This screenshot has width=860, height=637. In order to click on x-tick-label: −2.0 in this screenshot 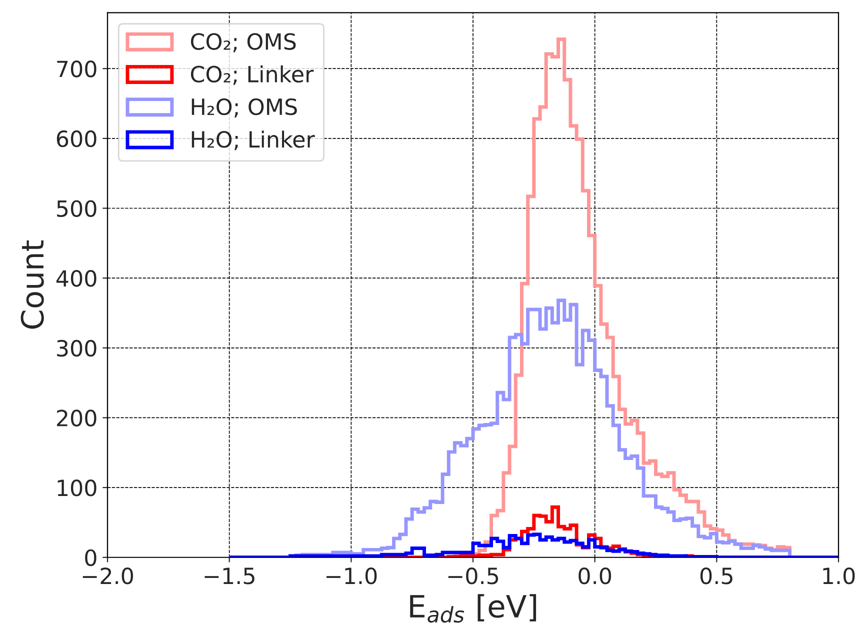, I will do `click(108, 575)`.